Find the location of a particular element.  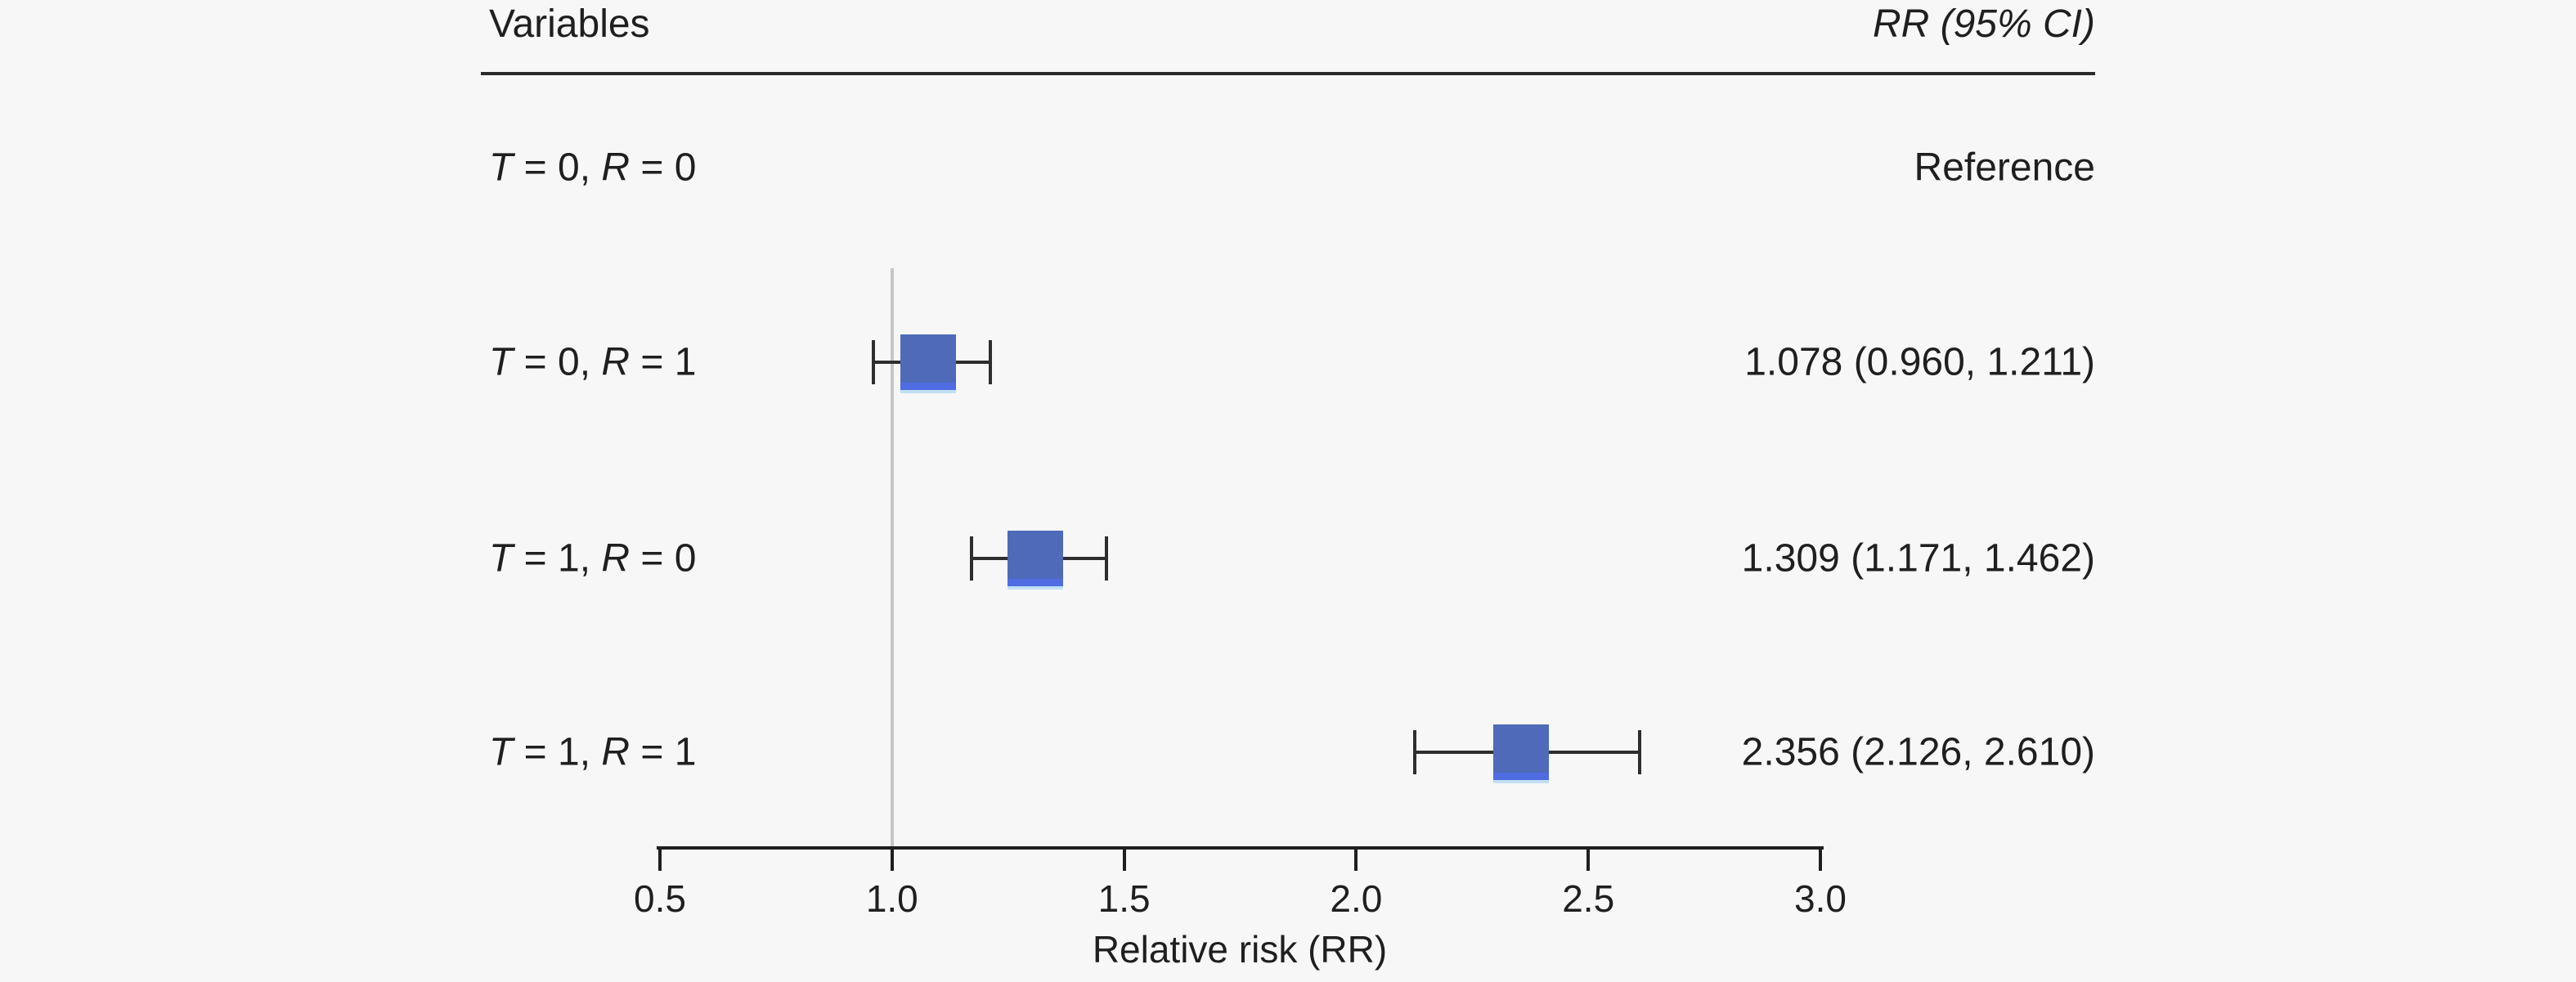

x-axis-tick-label: 3.0 is located at coordinates (1821, 899).